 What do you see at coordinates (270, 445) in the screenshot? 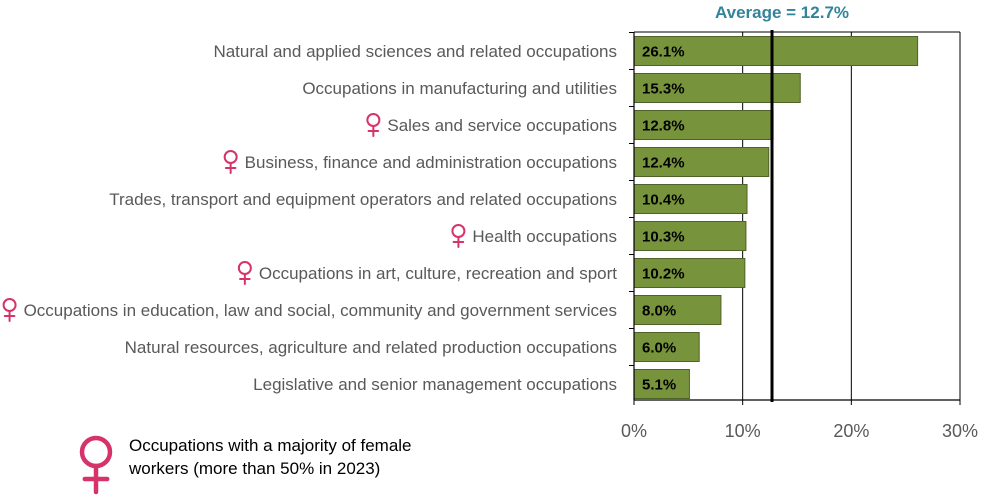
I see `legend-text-line-1: Occupations with a majority of female` at bounding box center [270, 445].